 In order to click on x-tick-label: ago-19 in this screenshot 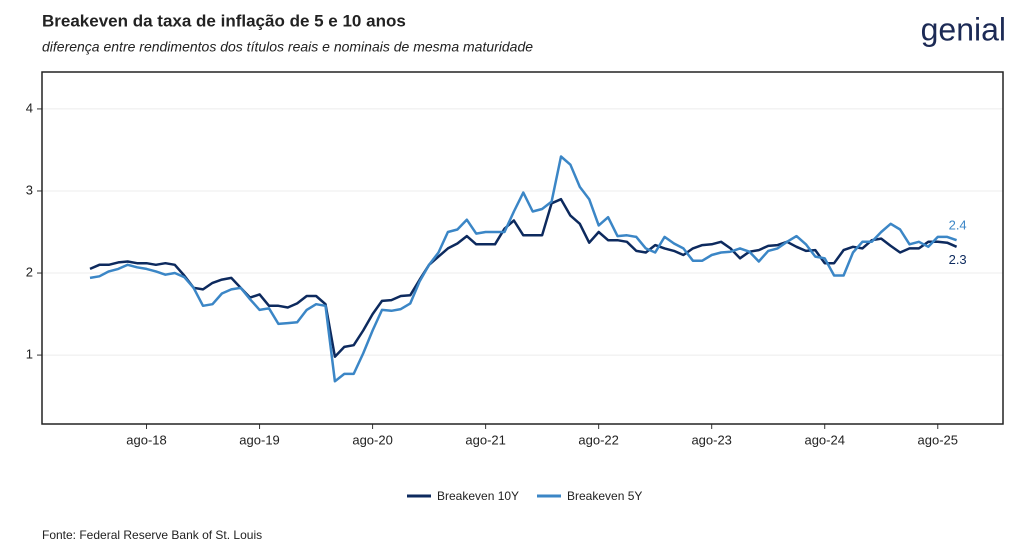, I will do `click(259, 439)`.